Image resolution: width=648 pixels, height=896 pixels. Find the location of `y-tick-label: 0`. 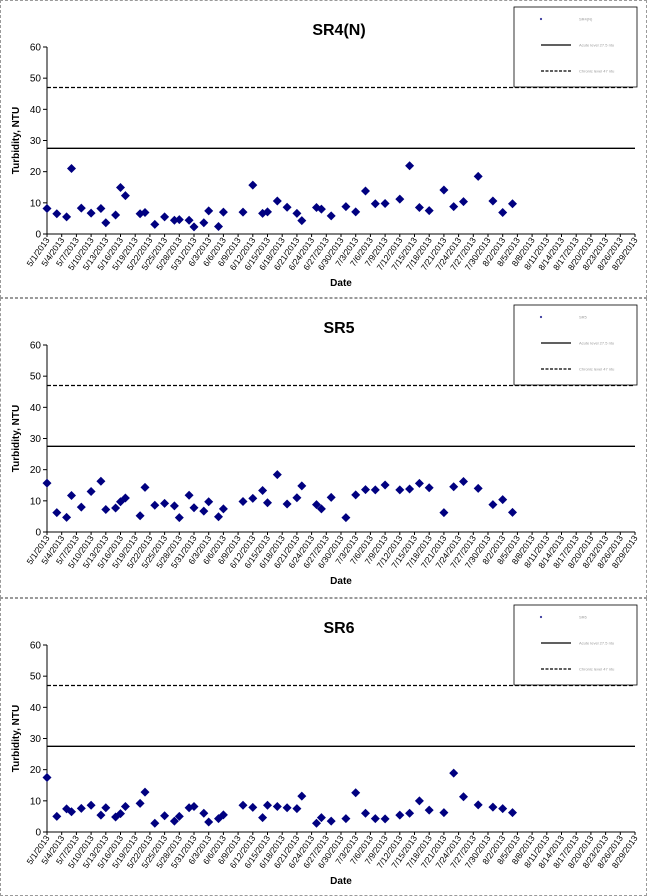

y-tick-label: 0 is located at coordinates (38, 235).